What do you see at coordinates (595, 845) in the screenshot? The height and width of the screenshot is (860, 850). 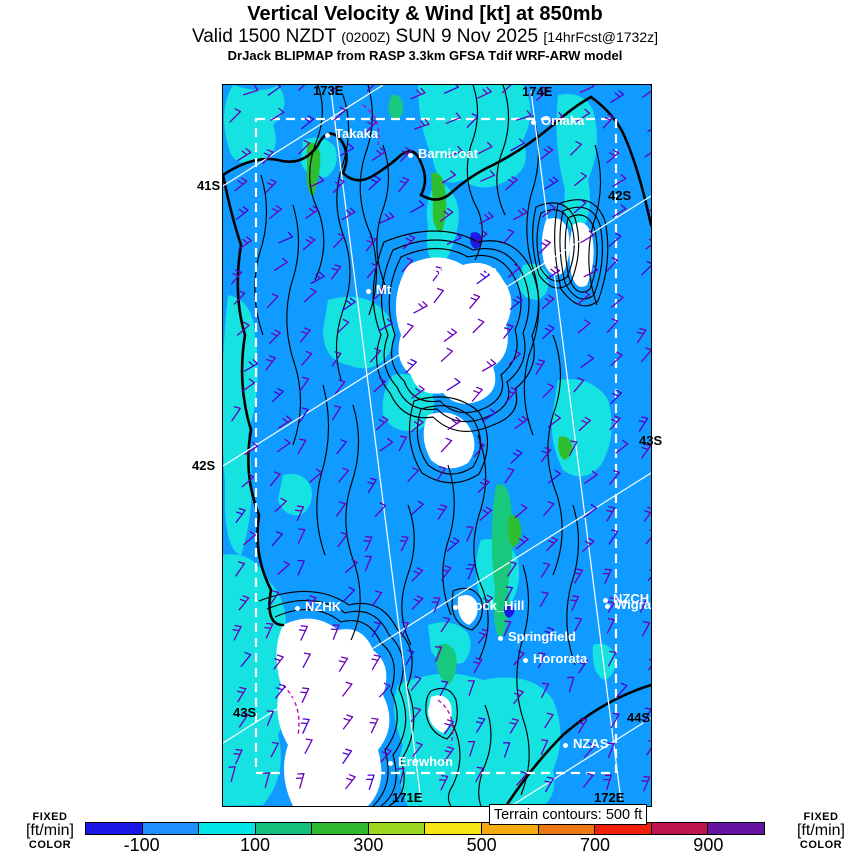 I see `colorbar-tick: 700` at bounding box center [595, 845].